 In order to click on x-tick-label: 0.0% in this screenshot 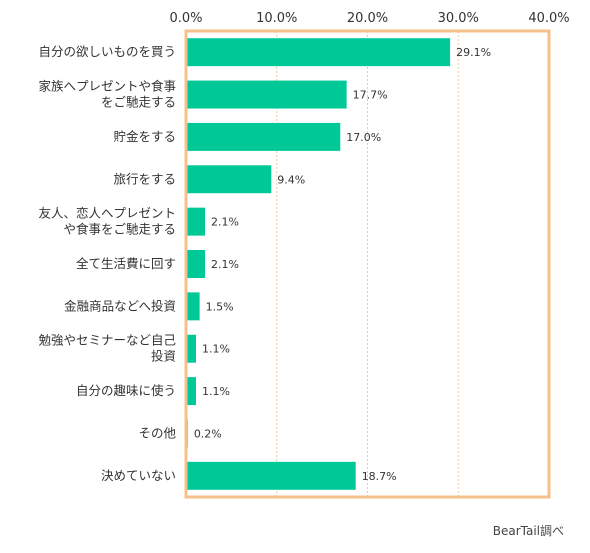, I will do `click(185, 18)`.